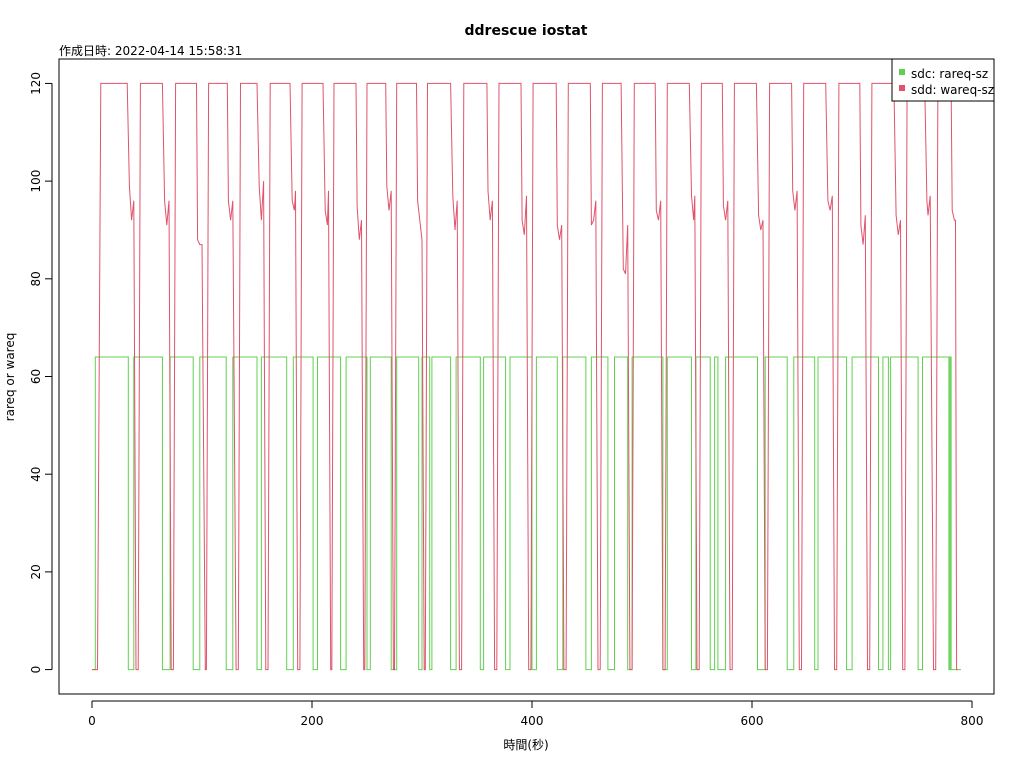 Image resolution: width=1024 pixels, height=768 pixels. I want to click on x-tick-label: 800, so click(972, 721).